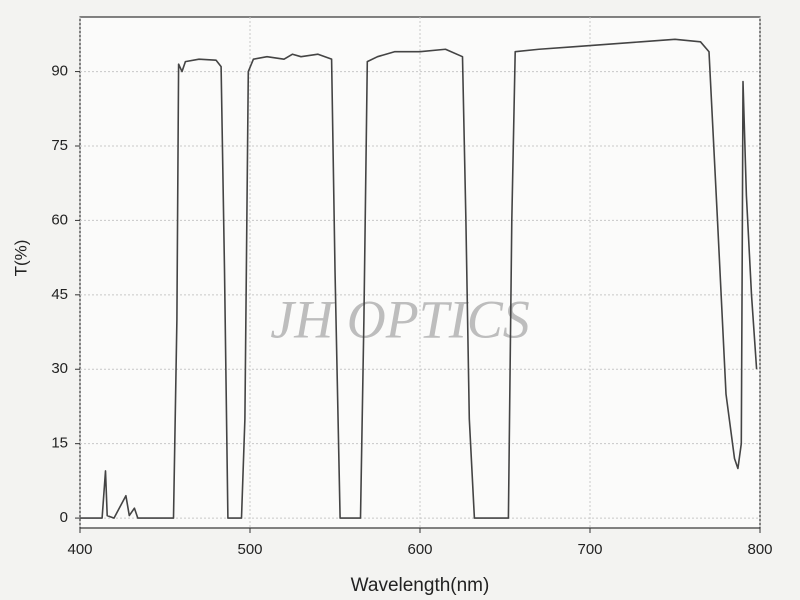 The width and height of the screenshot is (800, 600). I want to click on x-tick-label: 800, so click(759, 549).